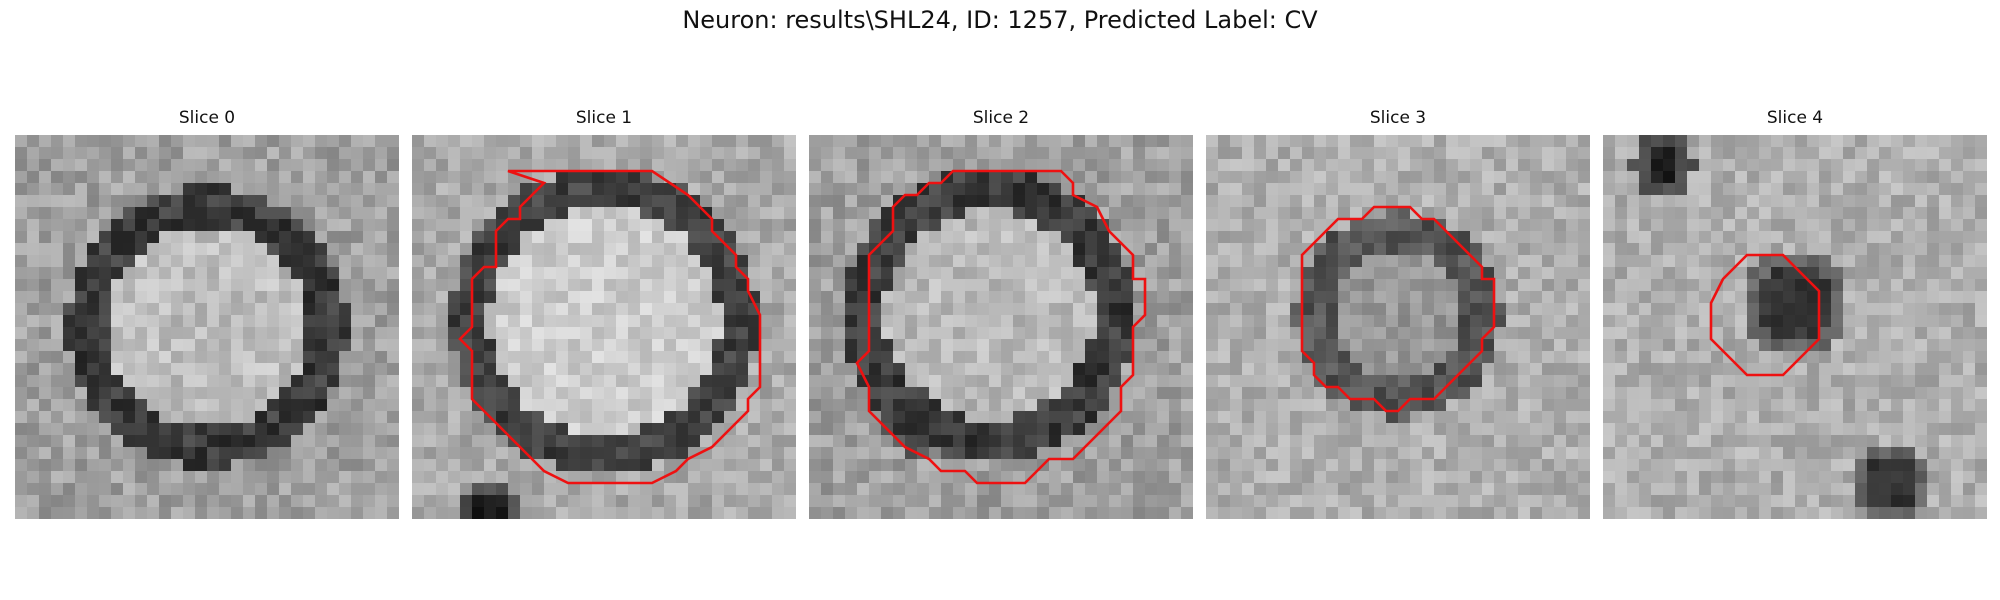 The width and height of the screenshot is (2000, 600). Describe the element at coordinates (1398, 118) in the screenshot. I see `panel-title: Slice 3` at that location.